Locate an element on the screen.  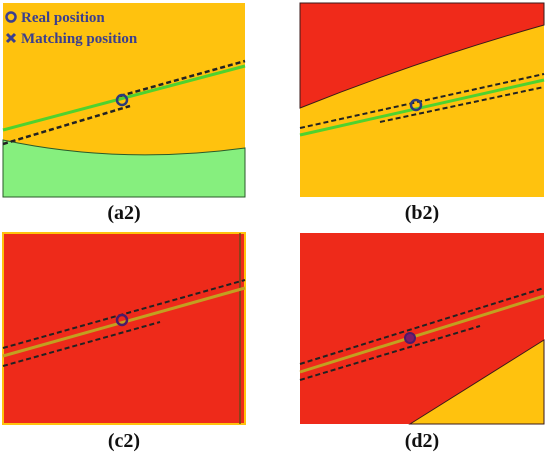
panel-label: (a2) is located at coordinates (123, 213).